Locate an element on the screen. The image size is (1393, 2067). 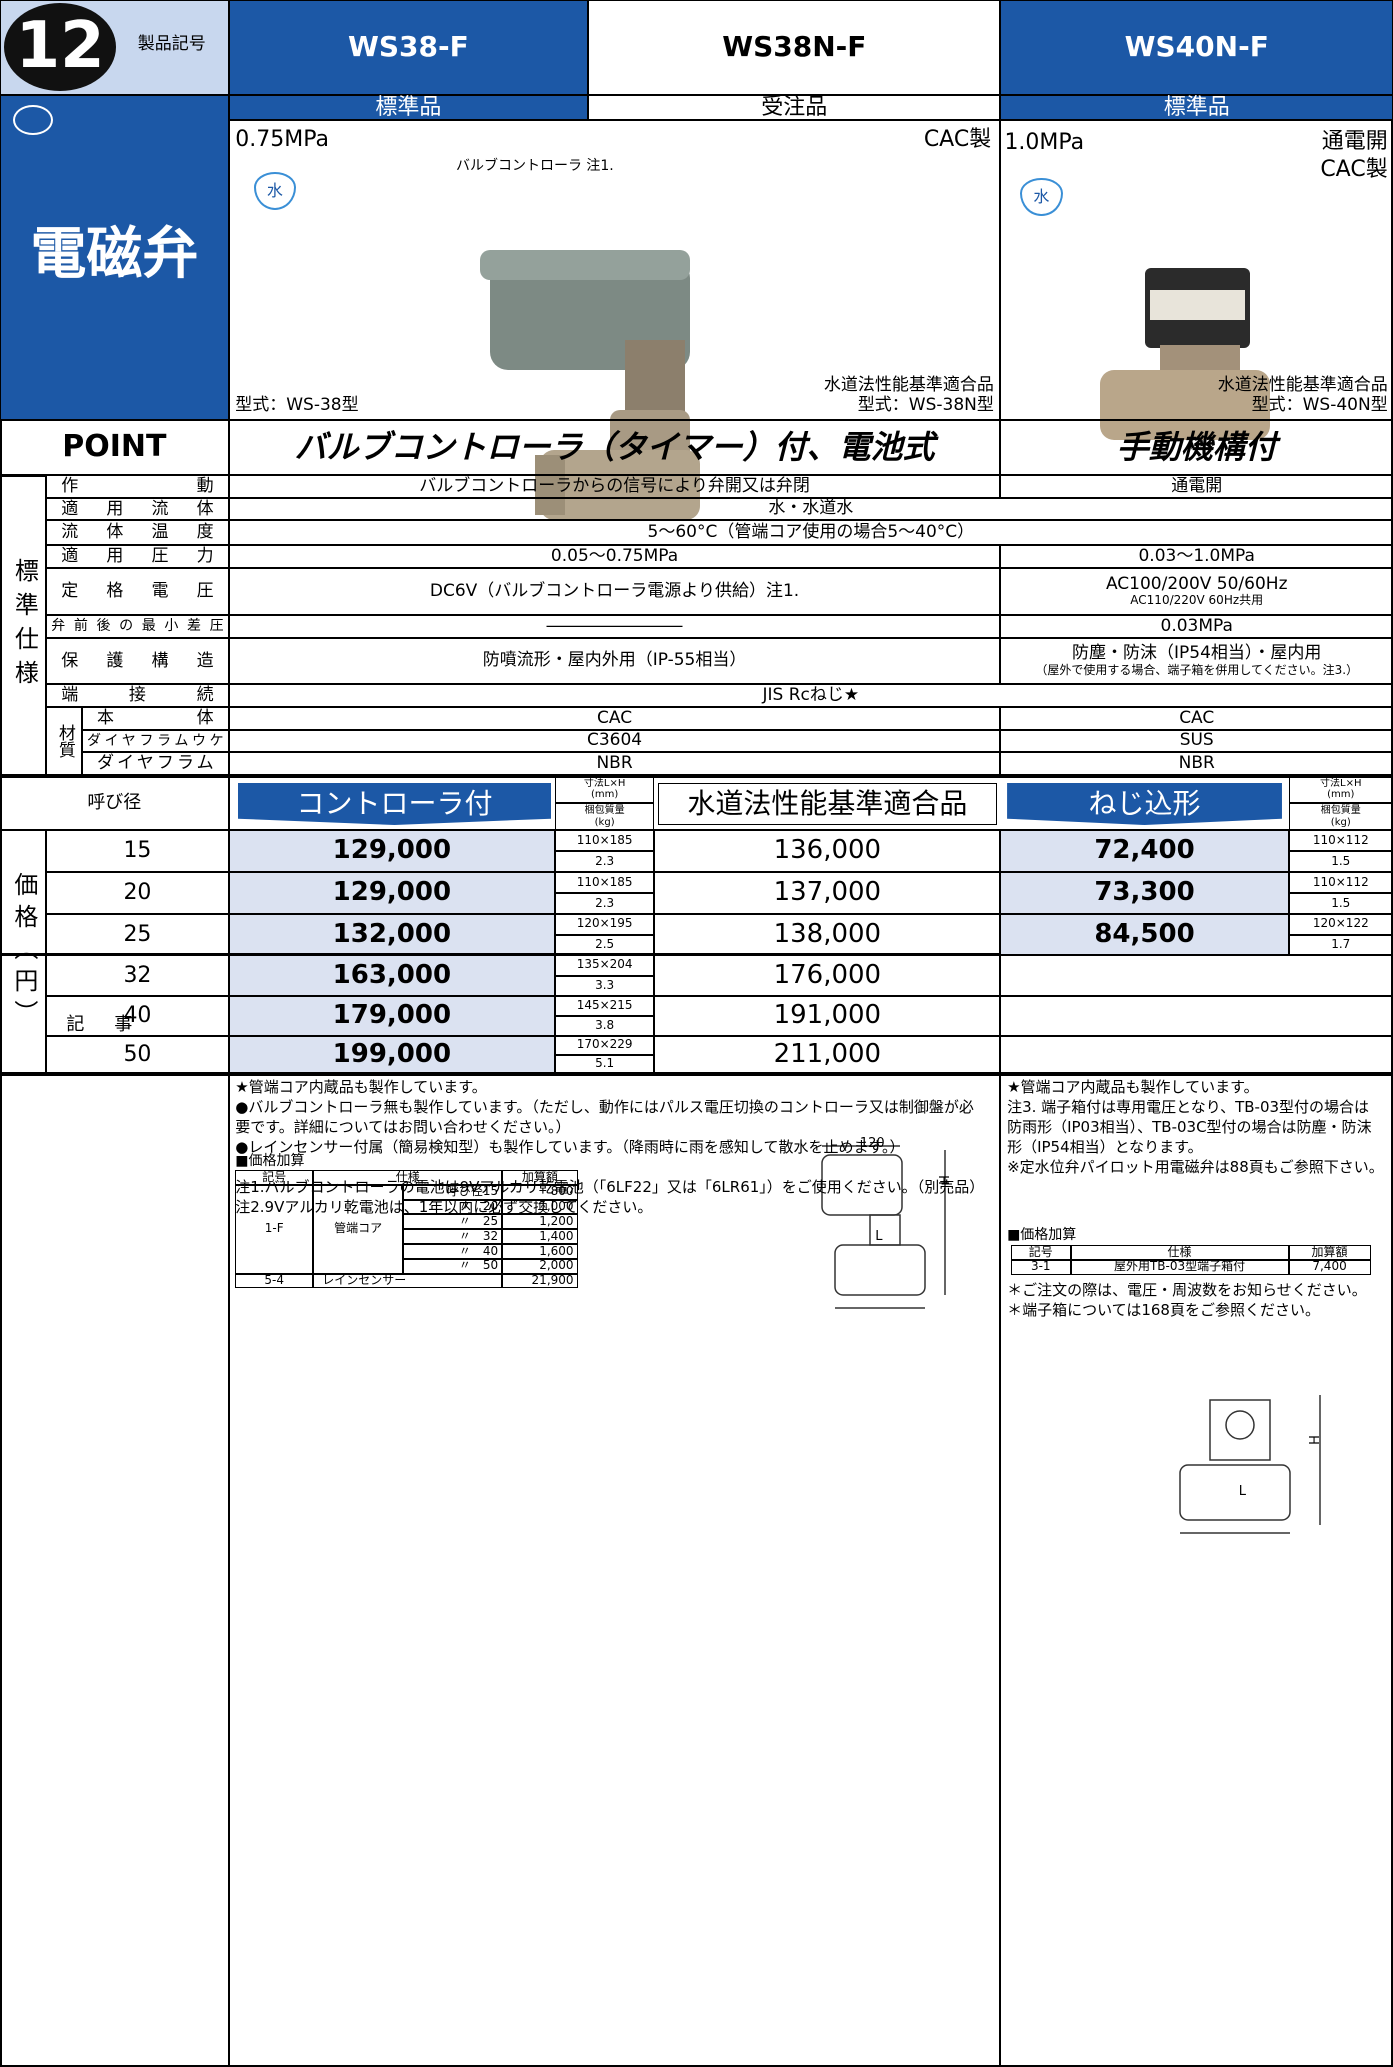
weight-header: 梱包質量 (kg) is located at coordinates (605, 816).